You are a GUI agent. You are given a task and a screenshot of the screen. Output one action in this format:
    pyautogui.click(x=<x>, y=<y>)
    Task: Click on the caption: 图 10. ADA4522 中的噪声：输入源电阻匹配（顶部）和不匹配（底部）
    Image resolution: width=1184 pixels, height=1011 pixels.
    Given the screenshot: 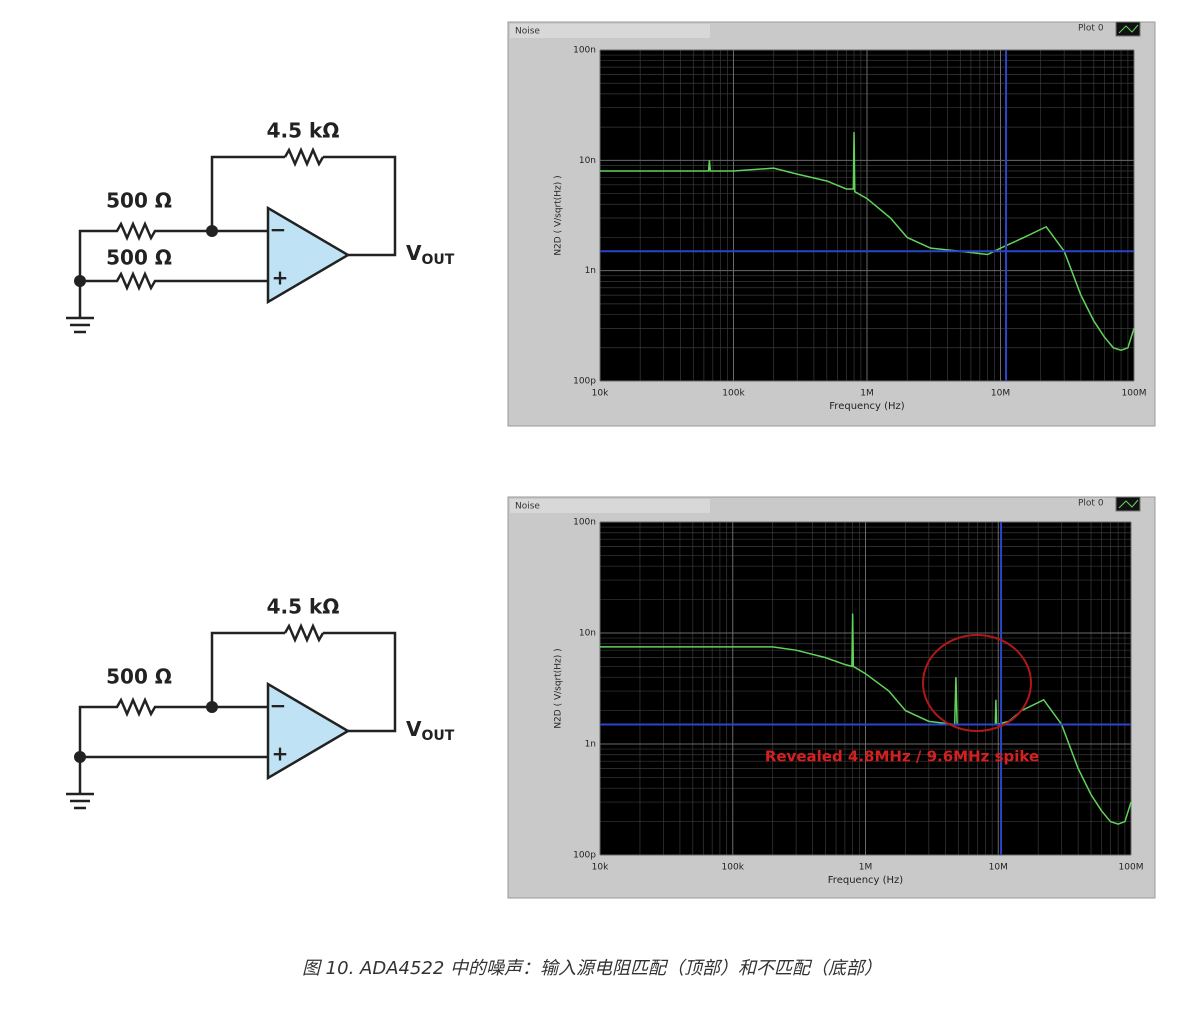 What is the action you would take?
    pyautogui.click(x=592, y=968)
    